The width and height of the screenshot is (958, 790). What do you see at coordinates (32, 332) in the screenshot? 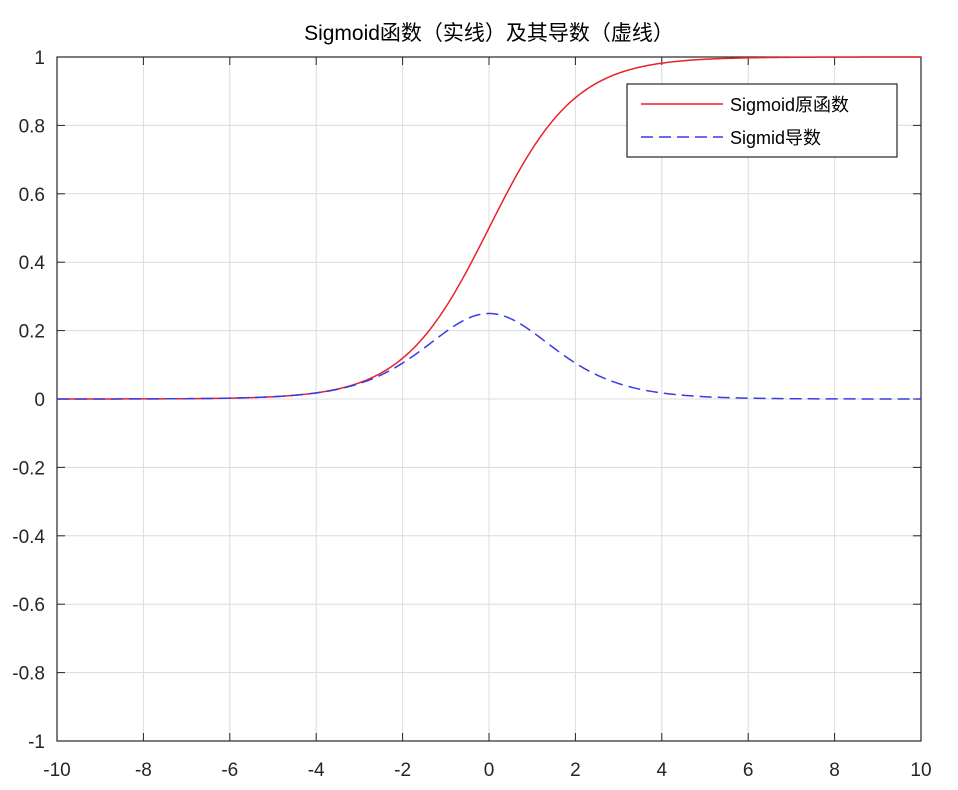
I see `y-tick-label: 0.2` at bounding box center [32, 332].